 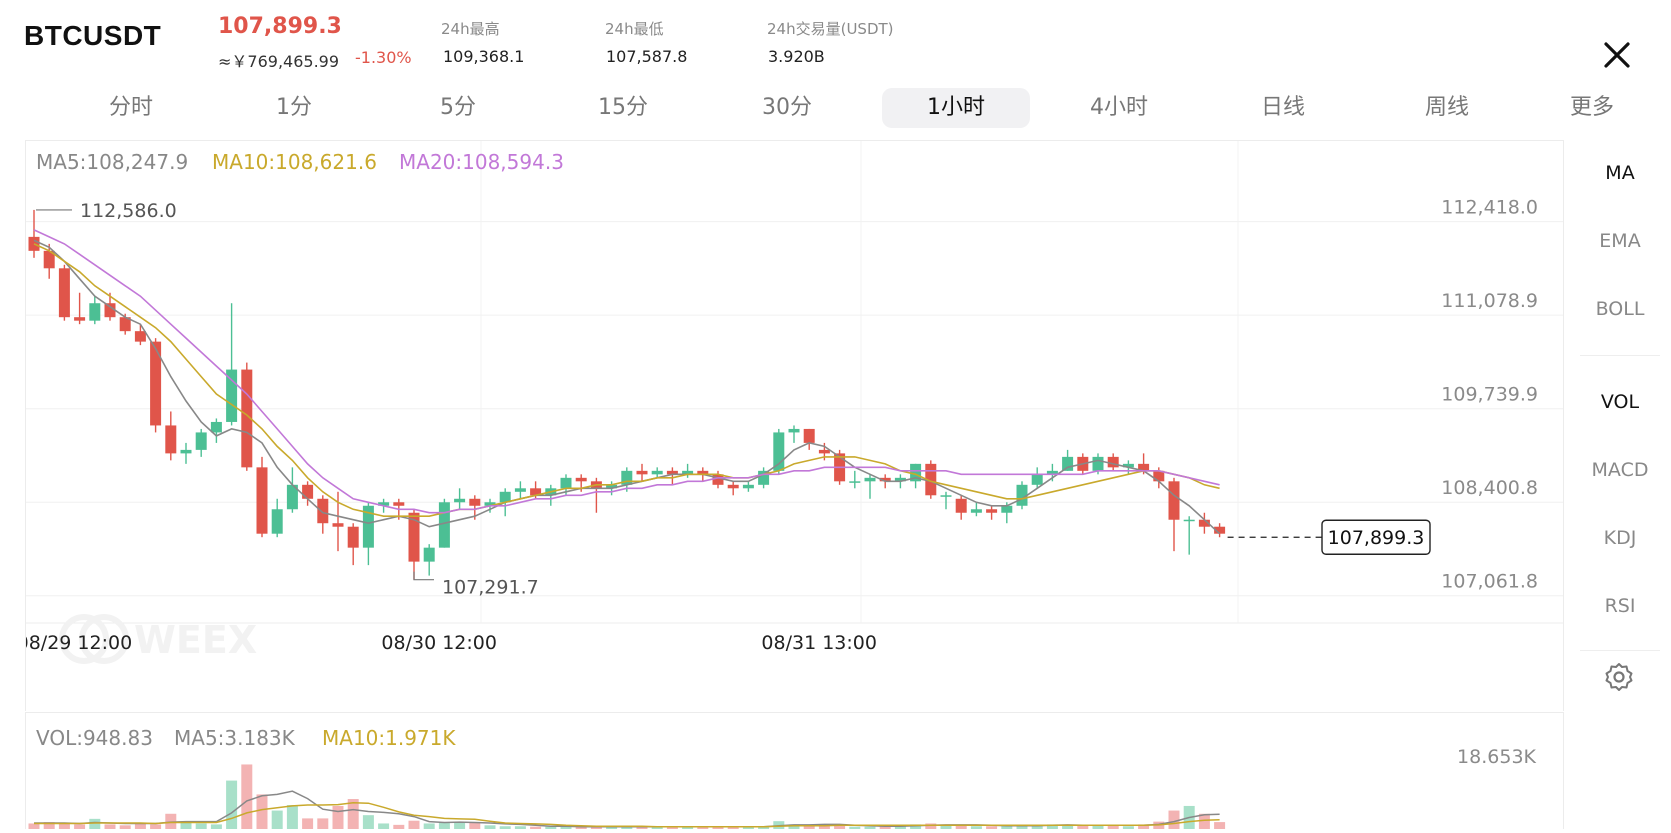 What do you see at coordinates (481, 162) in the screenshot?
I see `legend-ma20: MA20:108,594.3` at bounding box center [481, 162].